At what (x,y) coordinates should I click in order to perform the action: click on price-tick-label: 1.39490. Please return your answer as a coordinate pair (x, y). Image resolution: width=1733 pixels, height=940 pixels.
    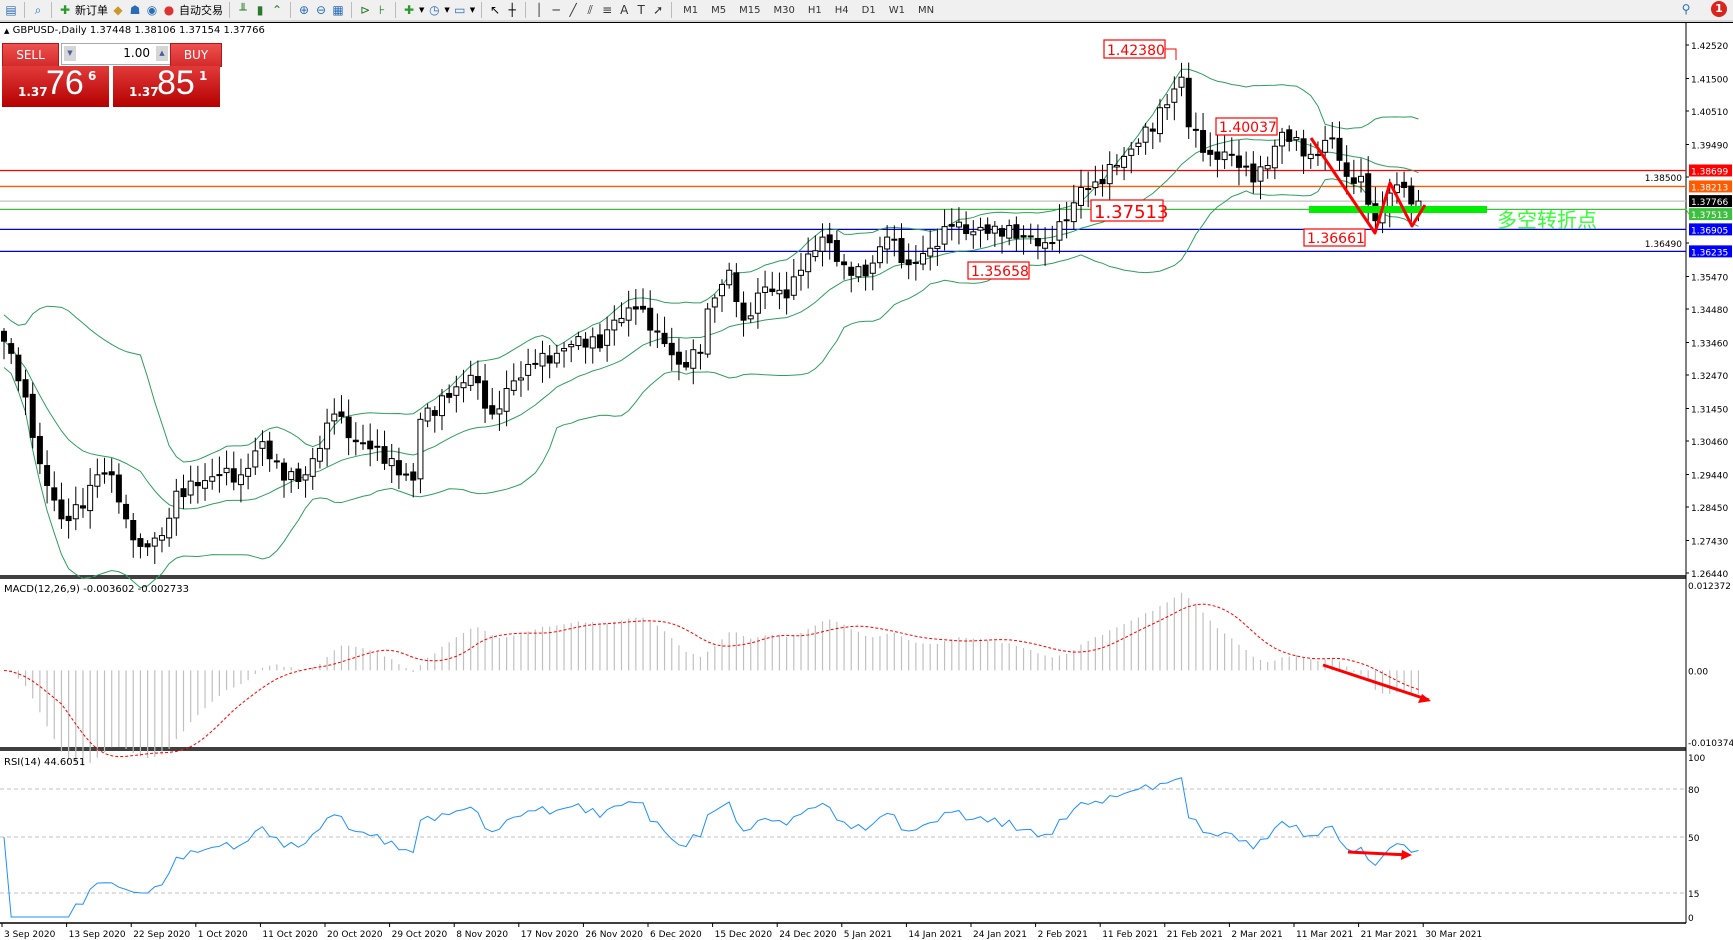
    Looking at the image, I should click on (1709, 146).